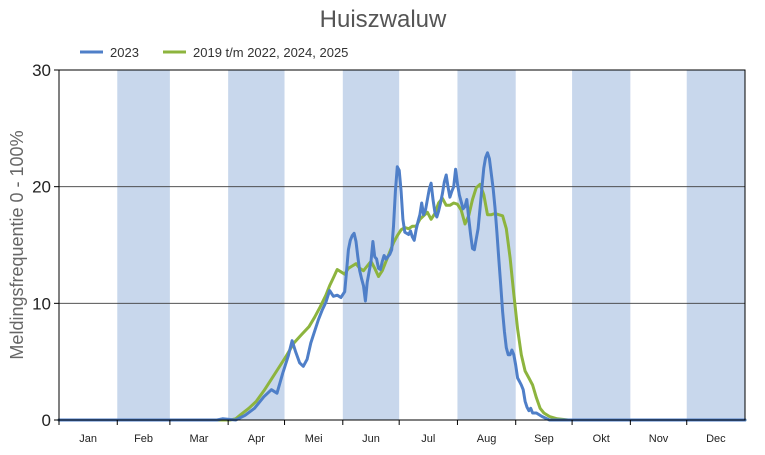 The image size is (765, 455). What do you see at coordinates (199, 439) in the screenshot?
I see `x-tick-label-mar: Mar` at bounding box center [199, 439].